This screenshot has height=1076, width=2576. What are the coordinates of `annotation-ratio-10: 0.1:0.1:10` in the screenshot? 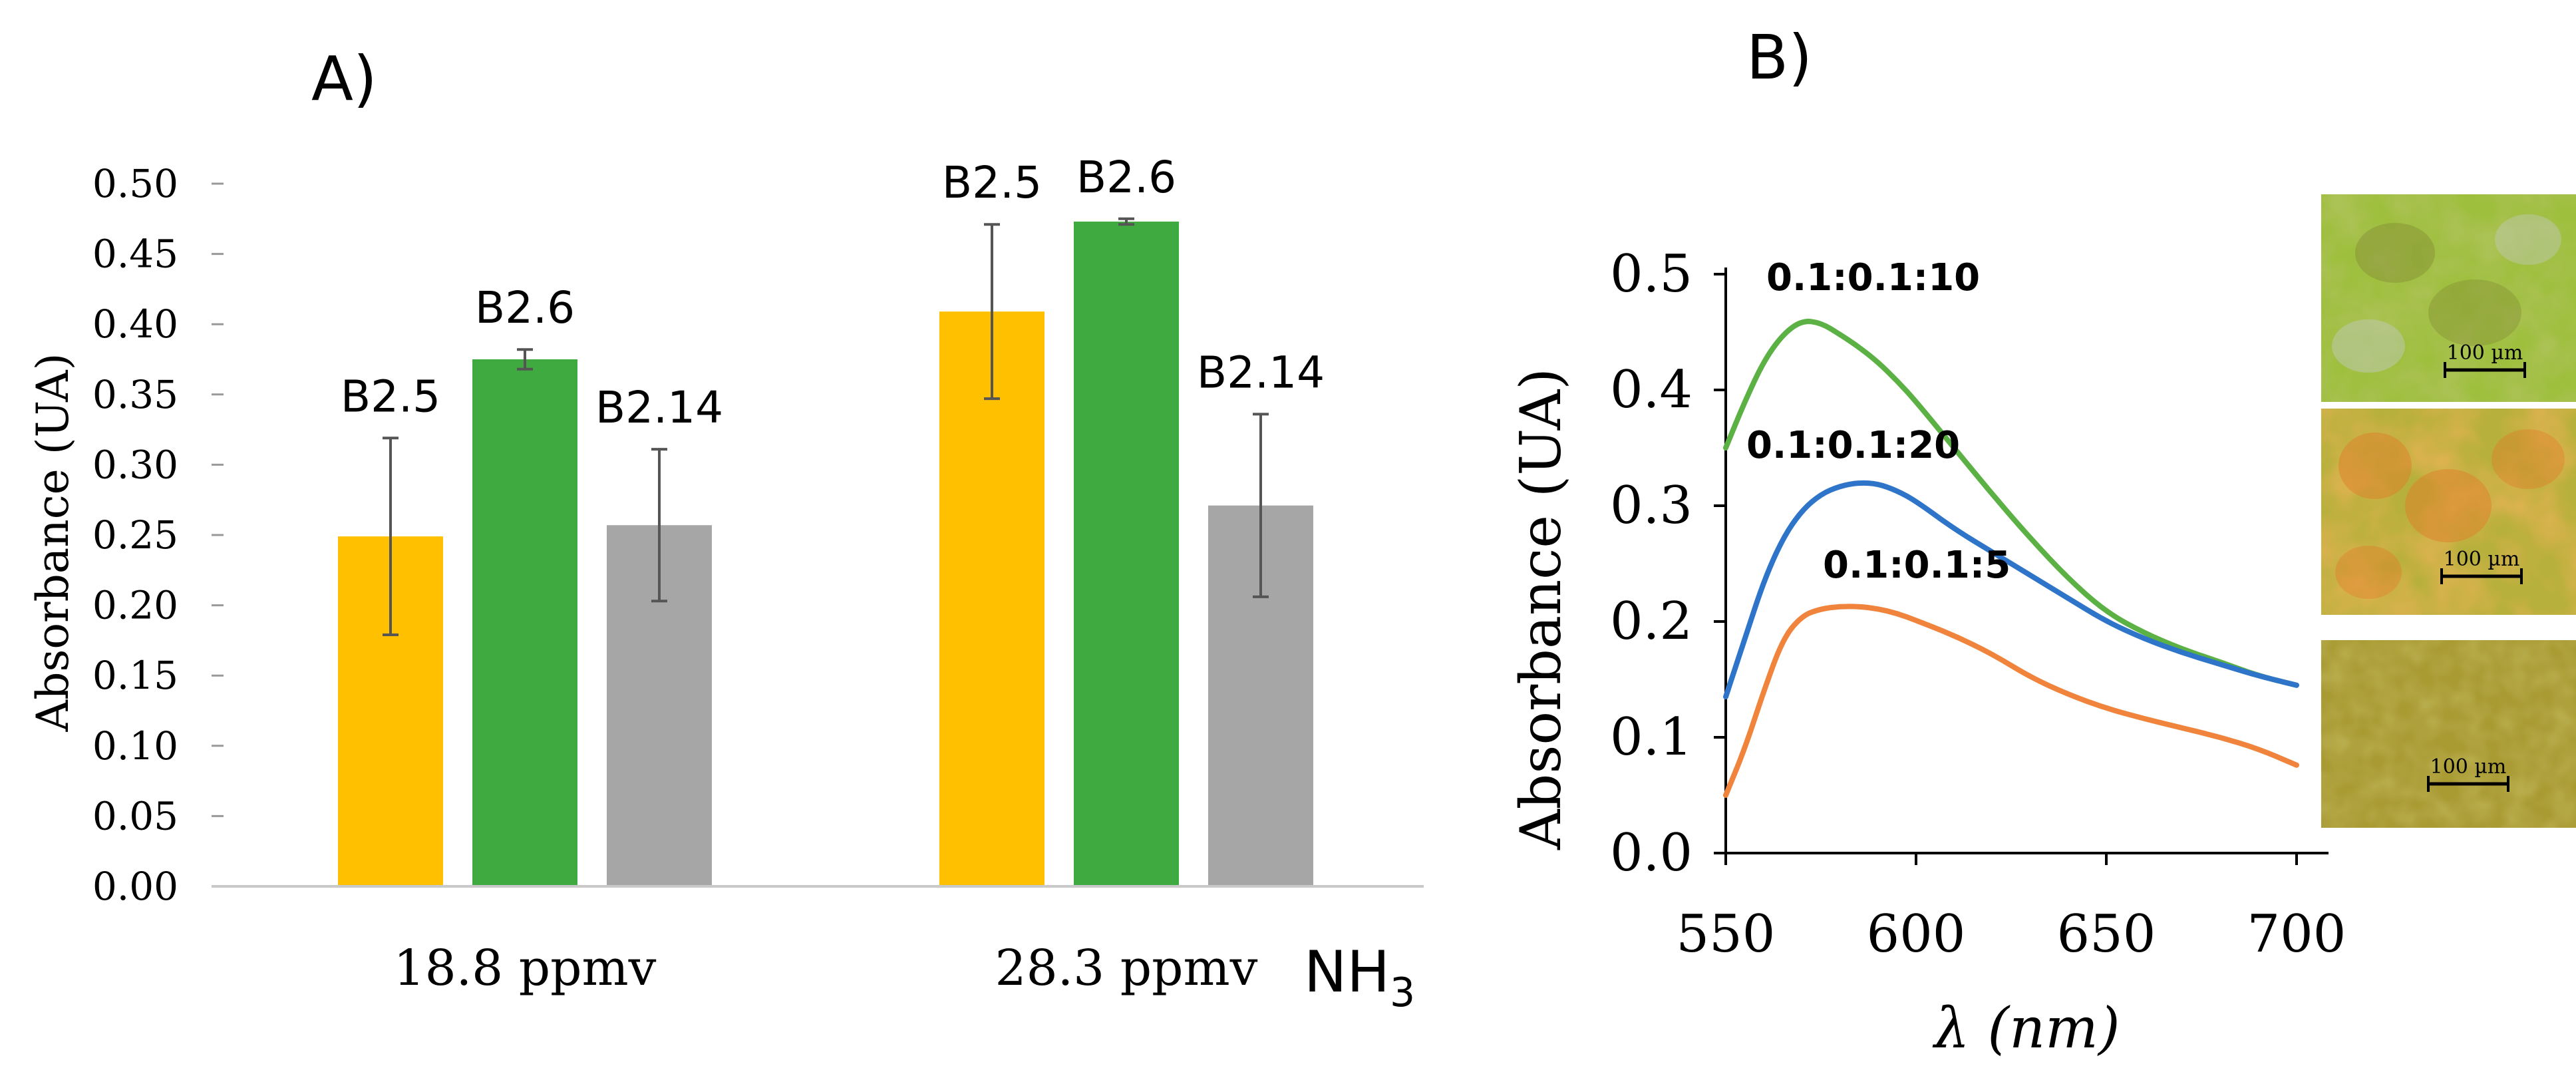 It's located at (1873, 277).